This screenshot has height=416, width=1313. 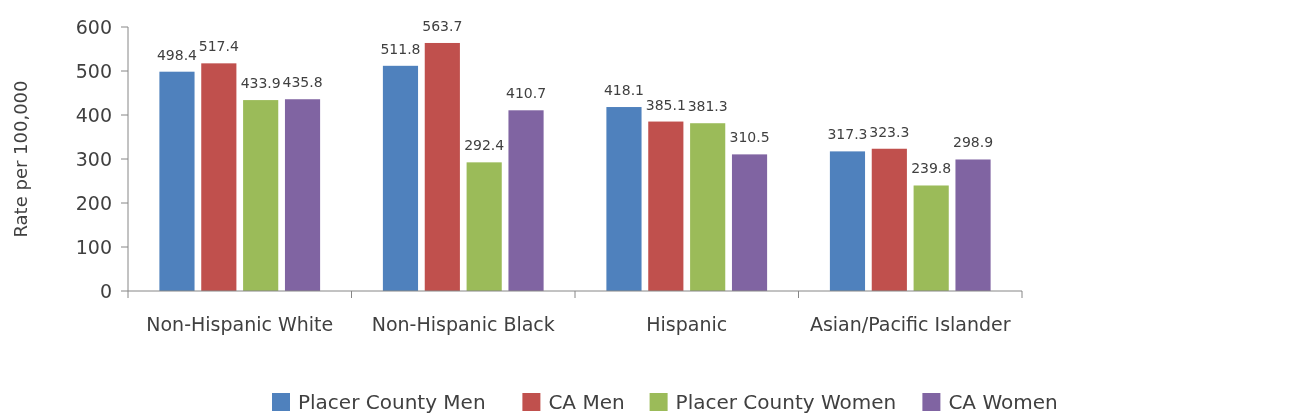 I want to click on data-label: 292.4, so click(x=484, y=145).